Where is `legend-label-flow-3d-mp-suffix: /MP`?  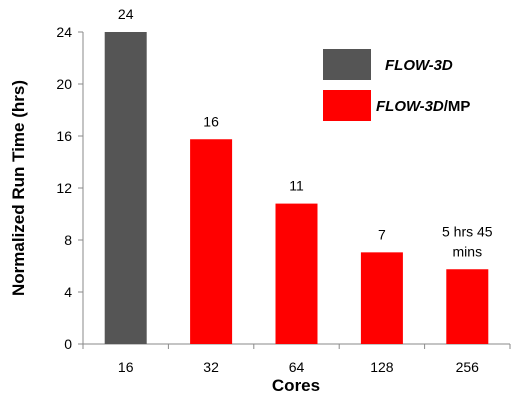
legend-label-flow-3d-mp-suffix: /MP is located at coordinates (457, 106).